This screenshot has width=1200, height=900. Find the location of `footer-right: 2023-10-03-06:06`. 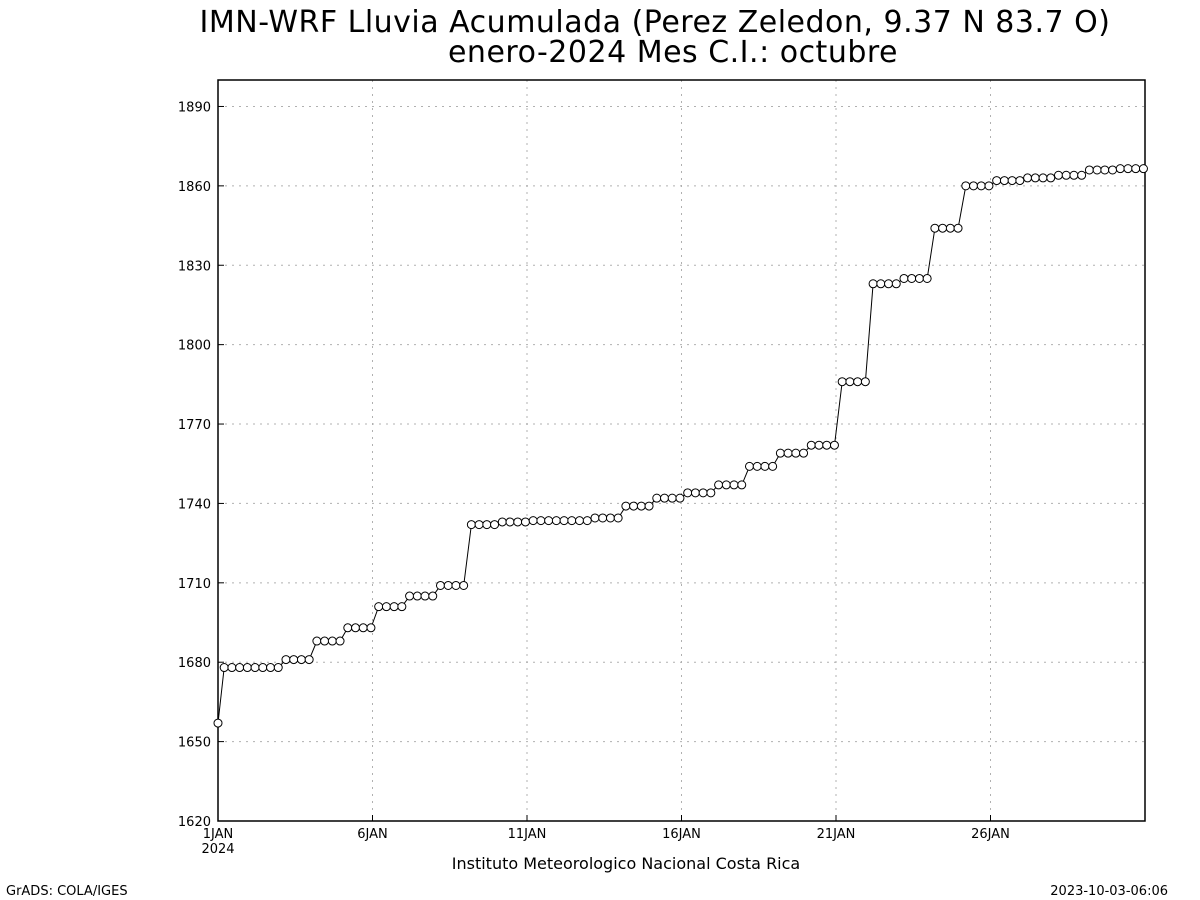

footer-right: 2023-10-03-06:06 is located at coordinates (1109, 891).